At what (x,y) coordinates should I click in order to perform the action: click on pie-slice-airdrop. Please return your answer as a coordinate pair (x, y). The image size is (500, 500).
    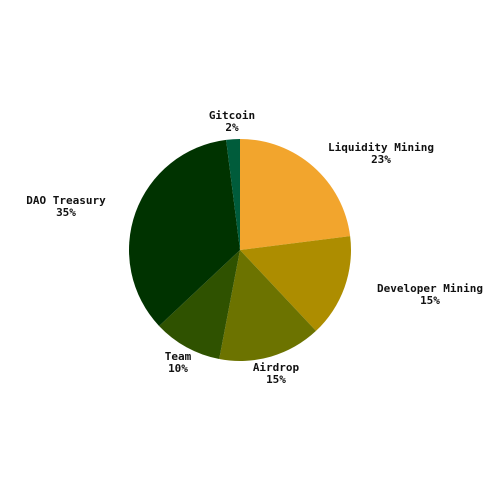
    Looking at the image, I should click on (267, 305).